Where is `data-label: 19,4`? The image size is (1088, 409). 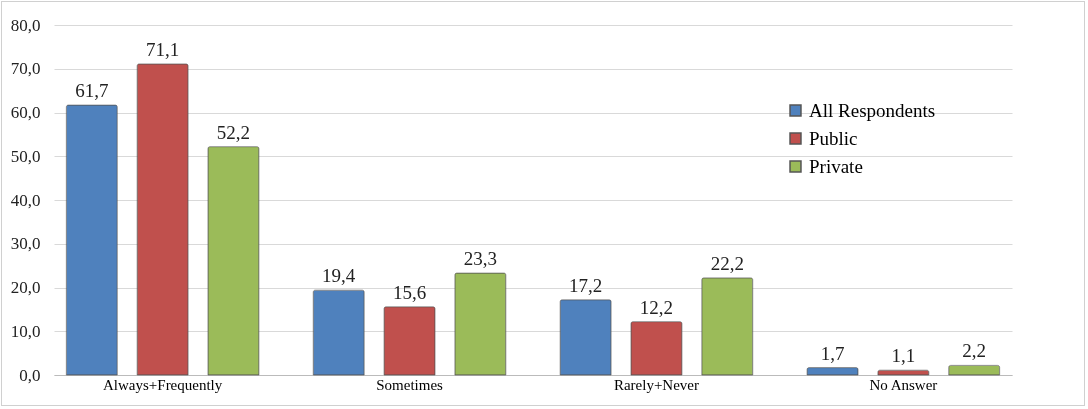
data-label: 19,4 is located at coordinates (339, 276).